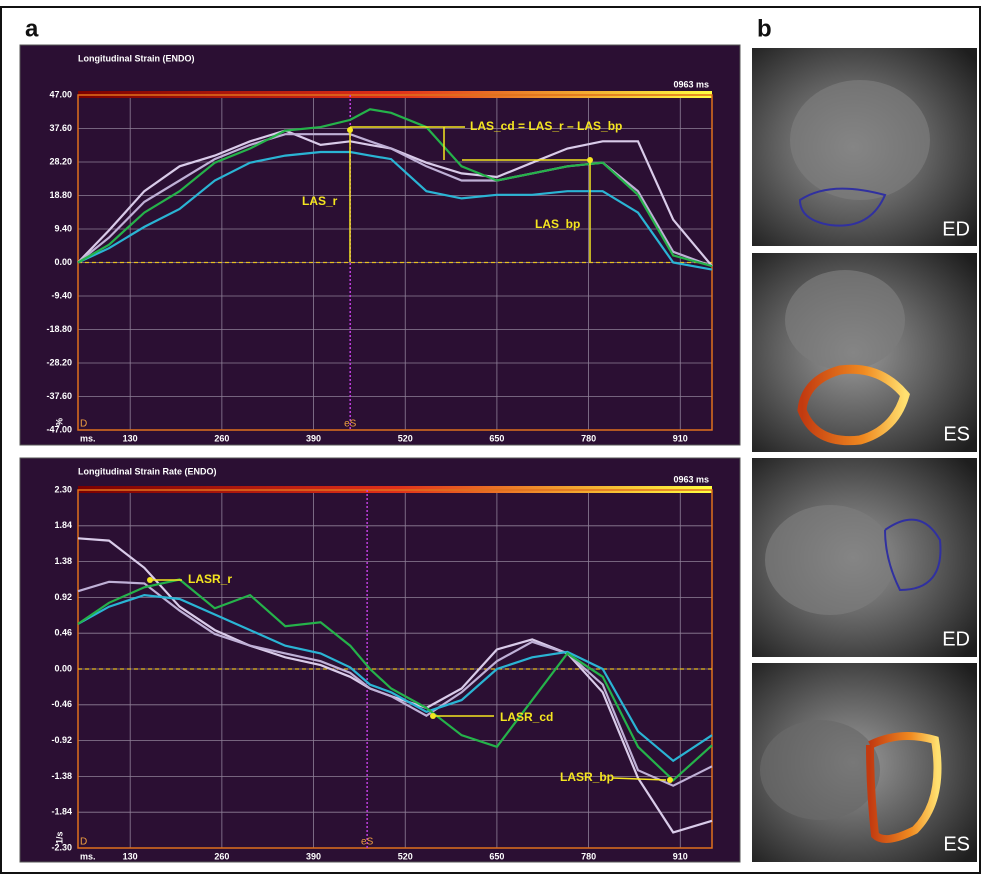 This screenshot has width=982, height=875. Describe the element at coordinates (60, 128) in the screenshot. I see `y-tick-label: 37.60` at that location.